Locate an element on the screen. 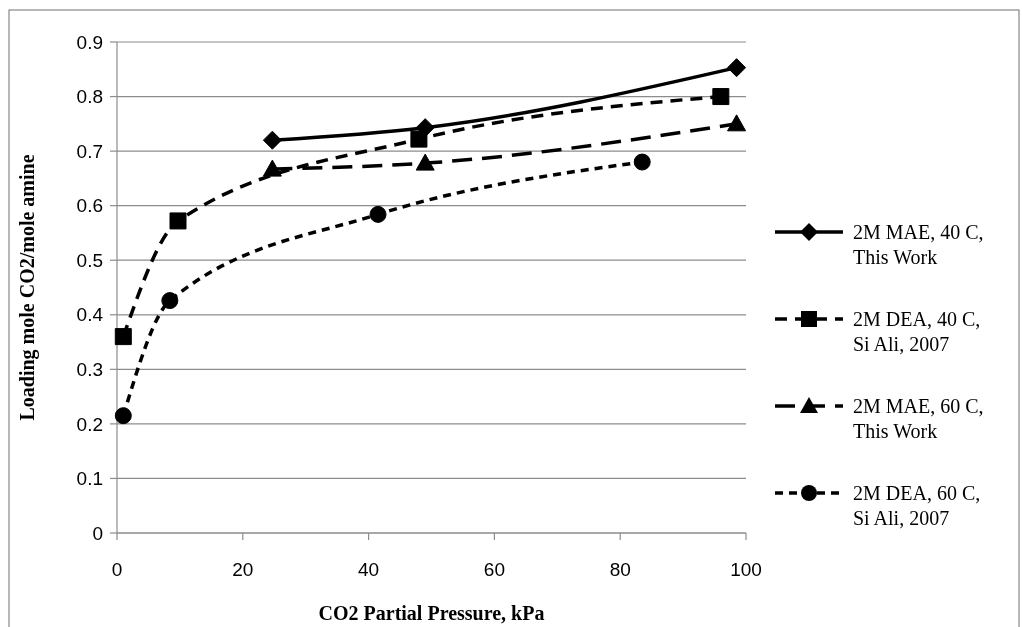  y-tick-label: 0 is located at coordinates (97, 533).